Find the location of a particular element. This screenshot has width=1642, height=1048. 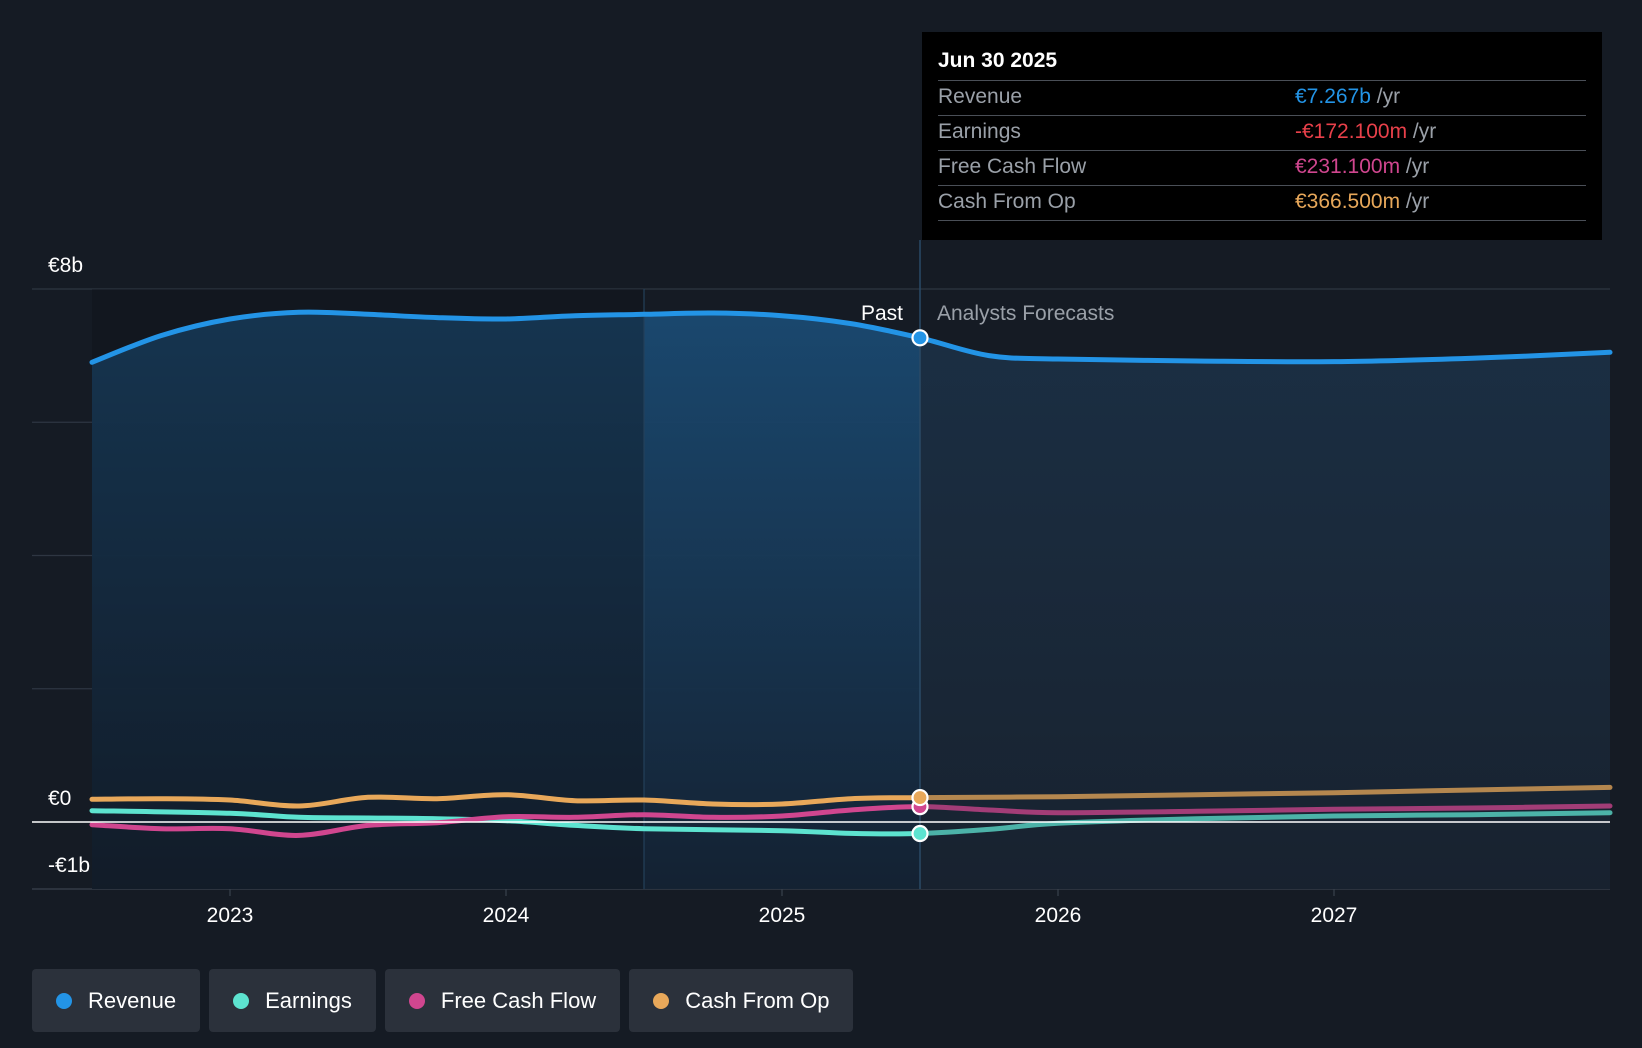

tooltip-row-value: €231.100m /yr is located at coordinates (1362, 166).